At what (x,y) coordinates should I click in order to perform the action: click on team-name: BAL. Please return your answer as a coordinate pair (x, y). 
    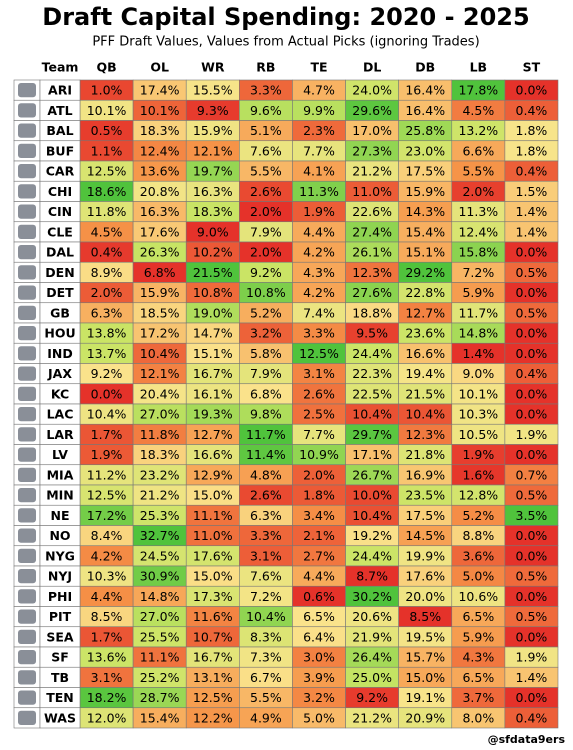
    Looking at the image, I should click on (59, 130).